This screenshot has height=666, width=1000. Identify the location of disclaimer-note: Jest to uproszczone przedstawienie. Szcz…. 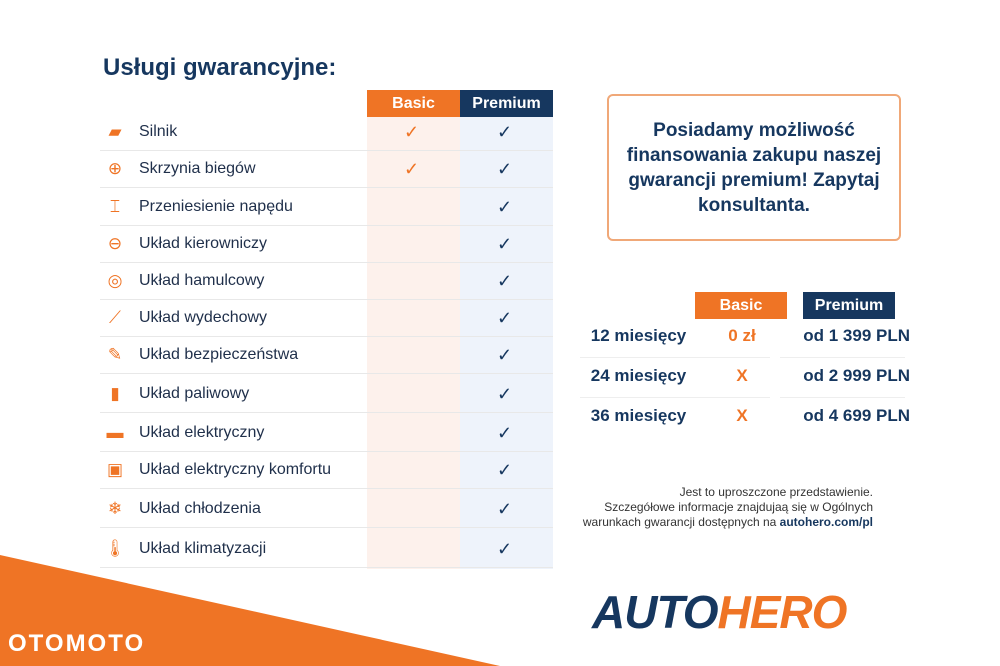
(728, 507).